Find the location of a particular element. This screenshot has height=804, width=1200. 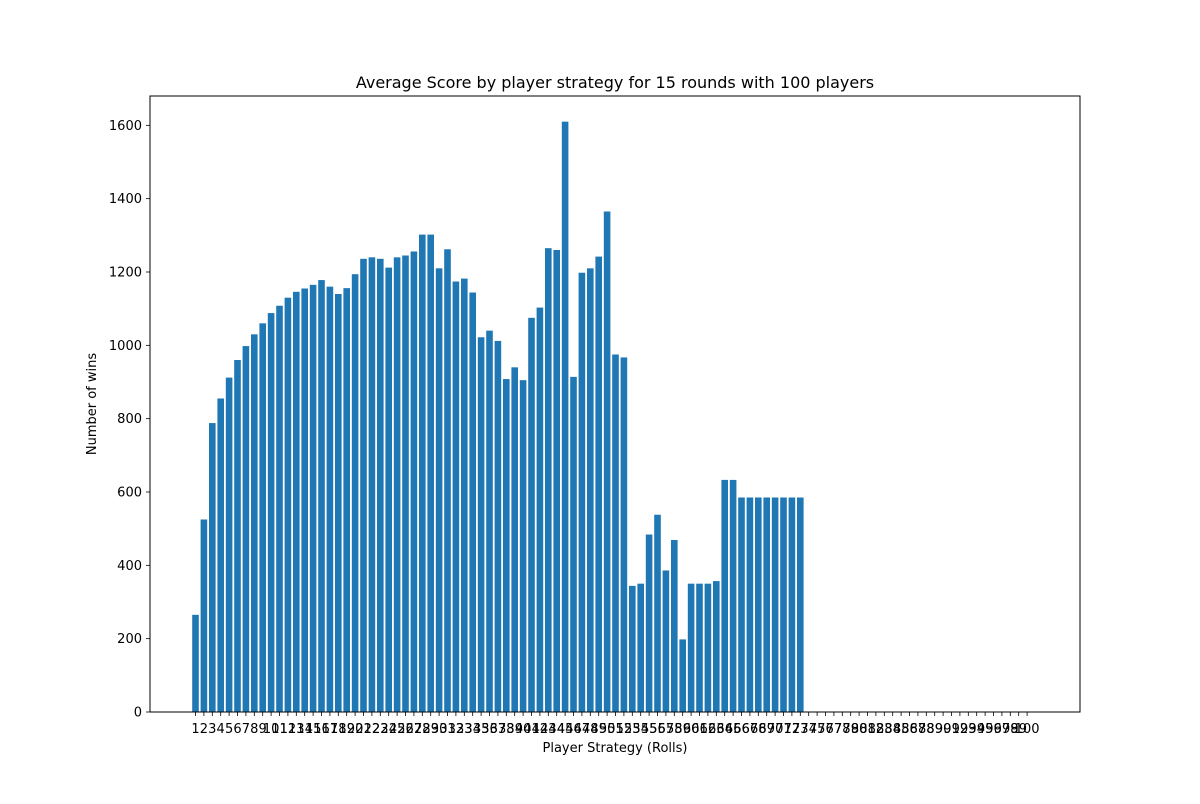

x-tick-label: 88 is located at coordinates (926, 729).